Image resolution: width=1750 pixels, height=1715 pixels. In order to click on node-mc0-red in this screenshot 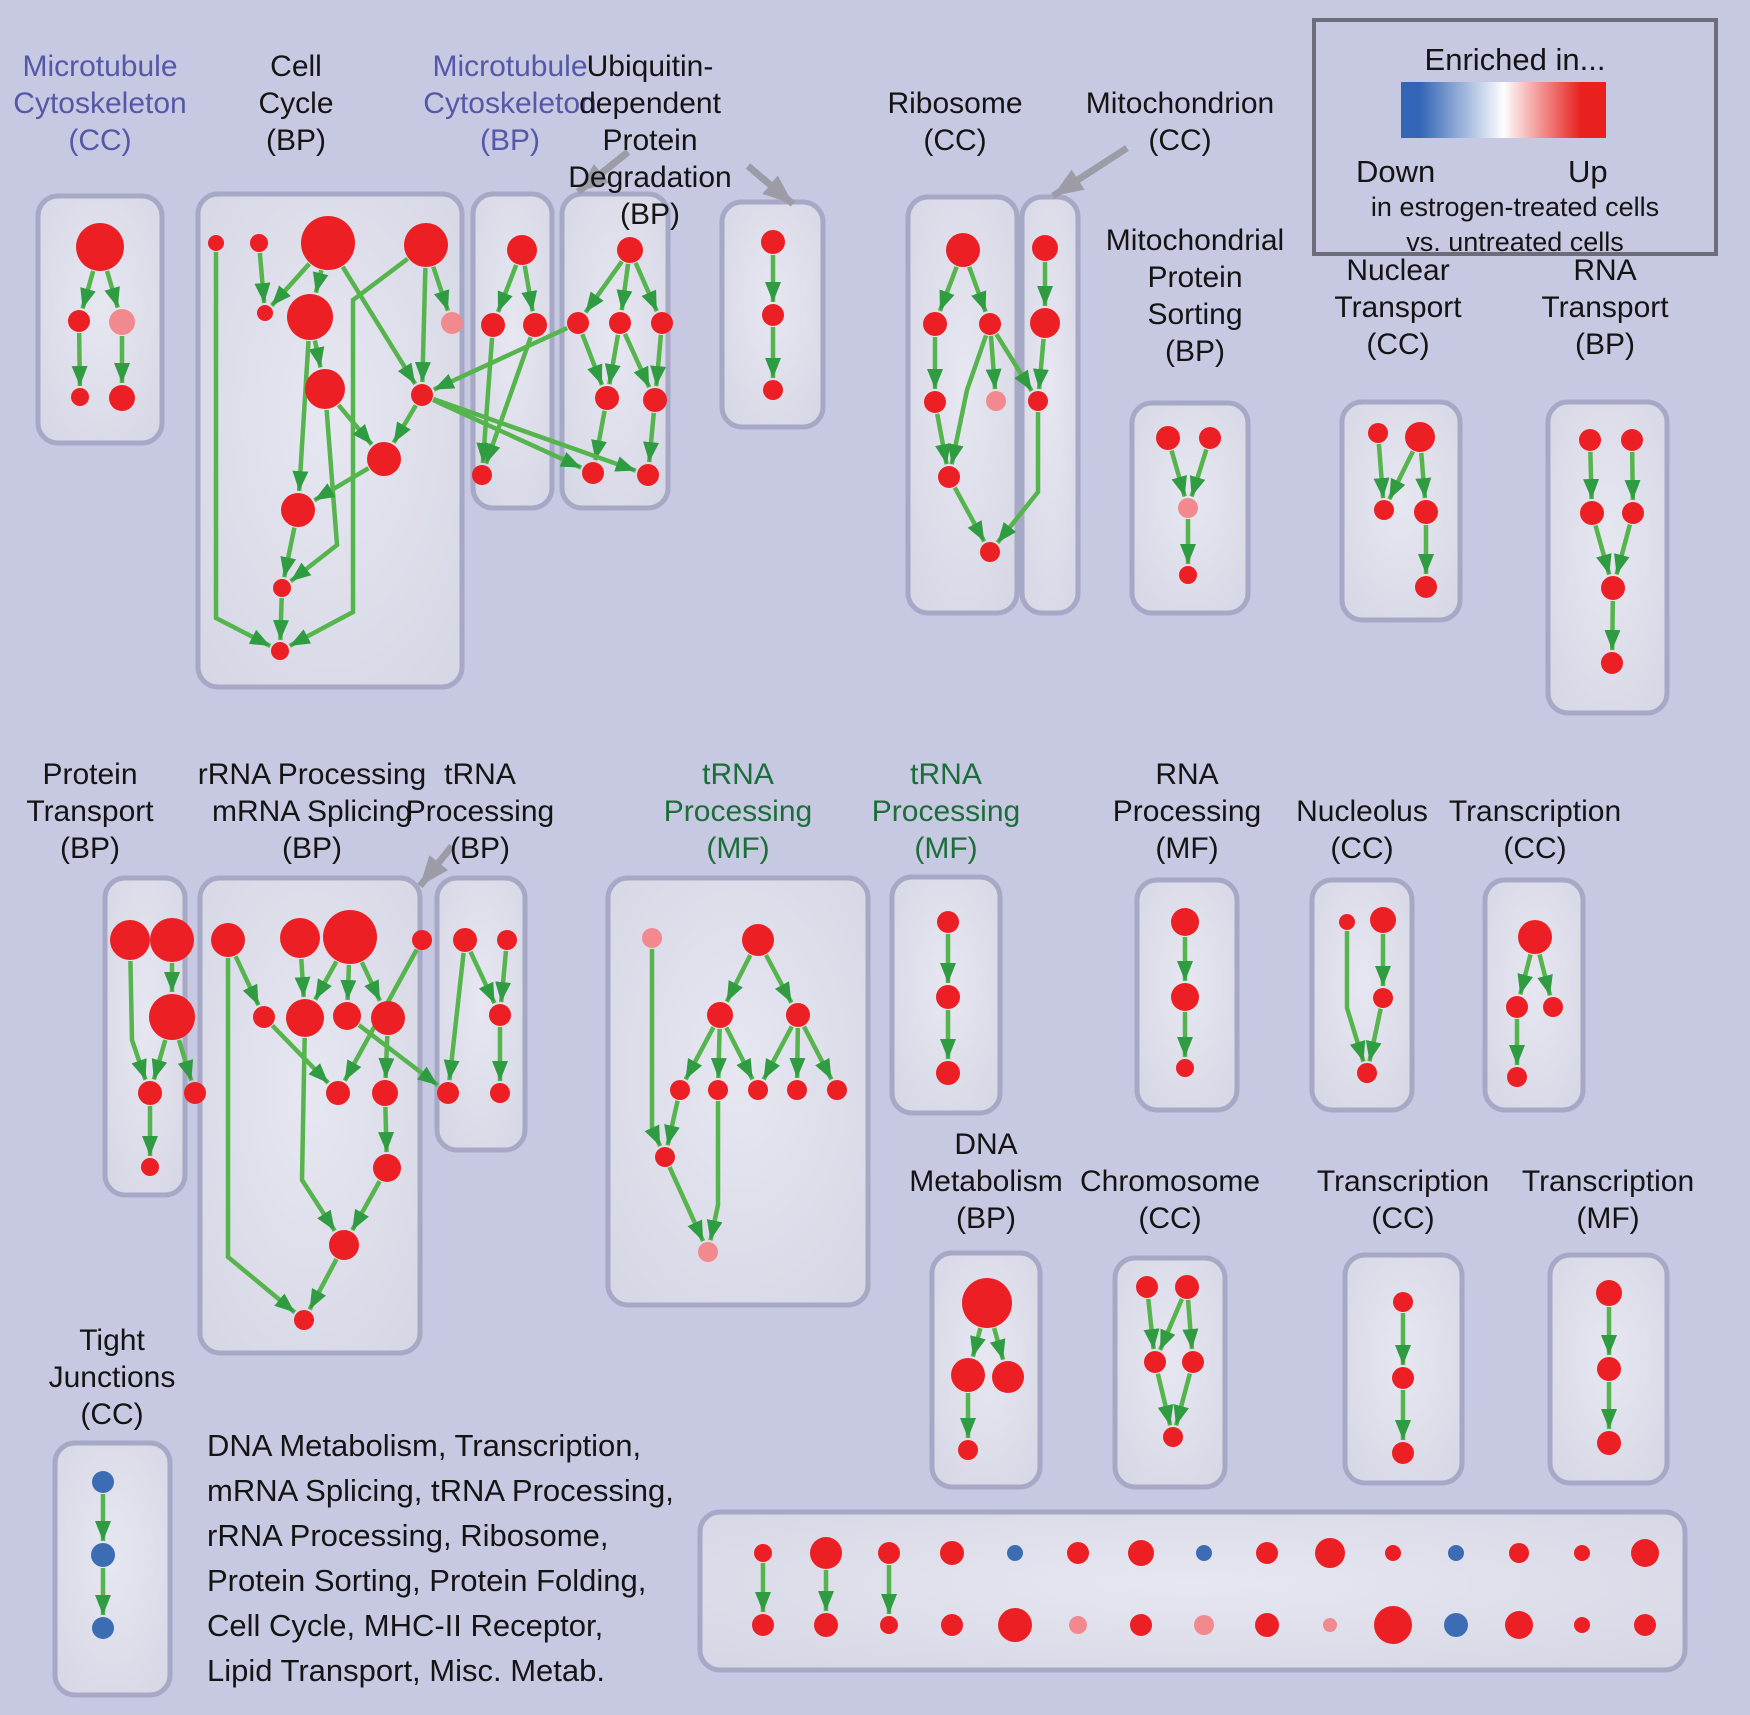, I will do `click(100, 247)`.